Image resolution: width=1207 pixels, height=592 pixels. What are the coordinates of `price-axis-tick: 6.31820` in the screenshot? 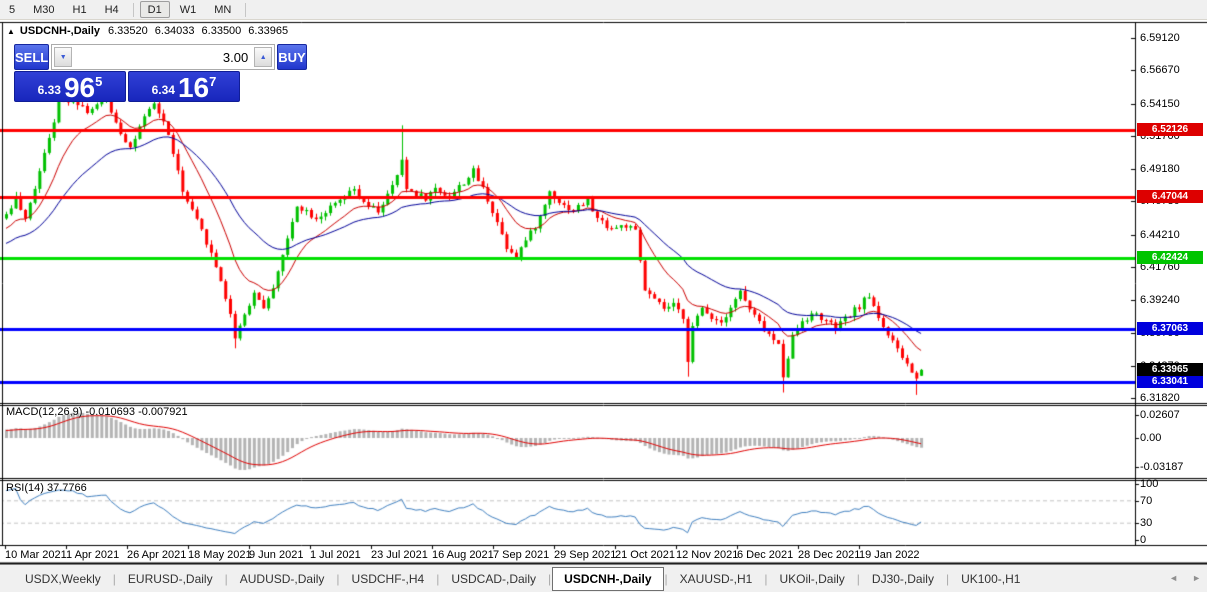 It's located at (1160, 398).